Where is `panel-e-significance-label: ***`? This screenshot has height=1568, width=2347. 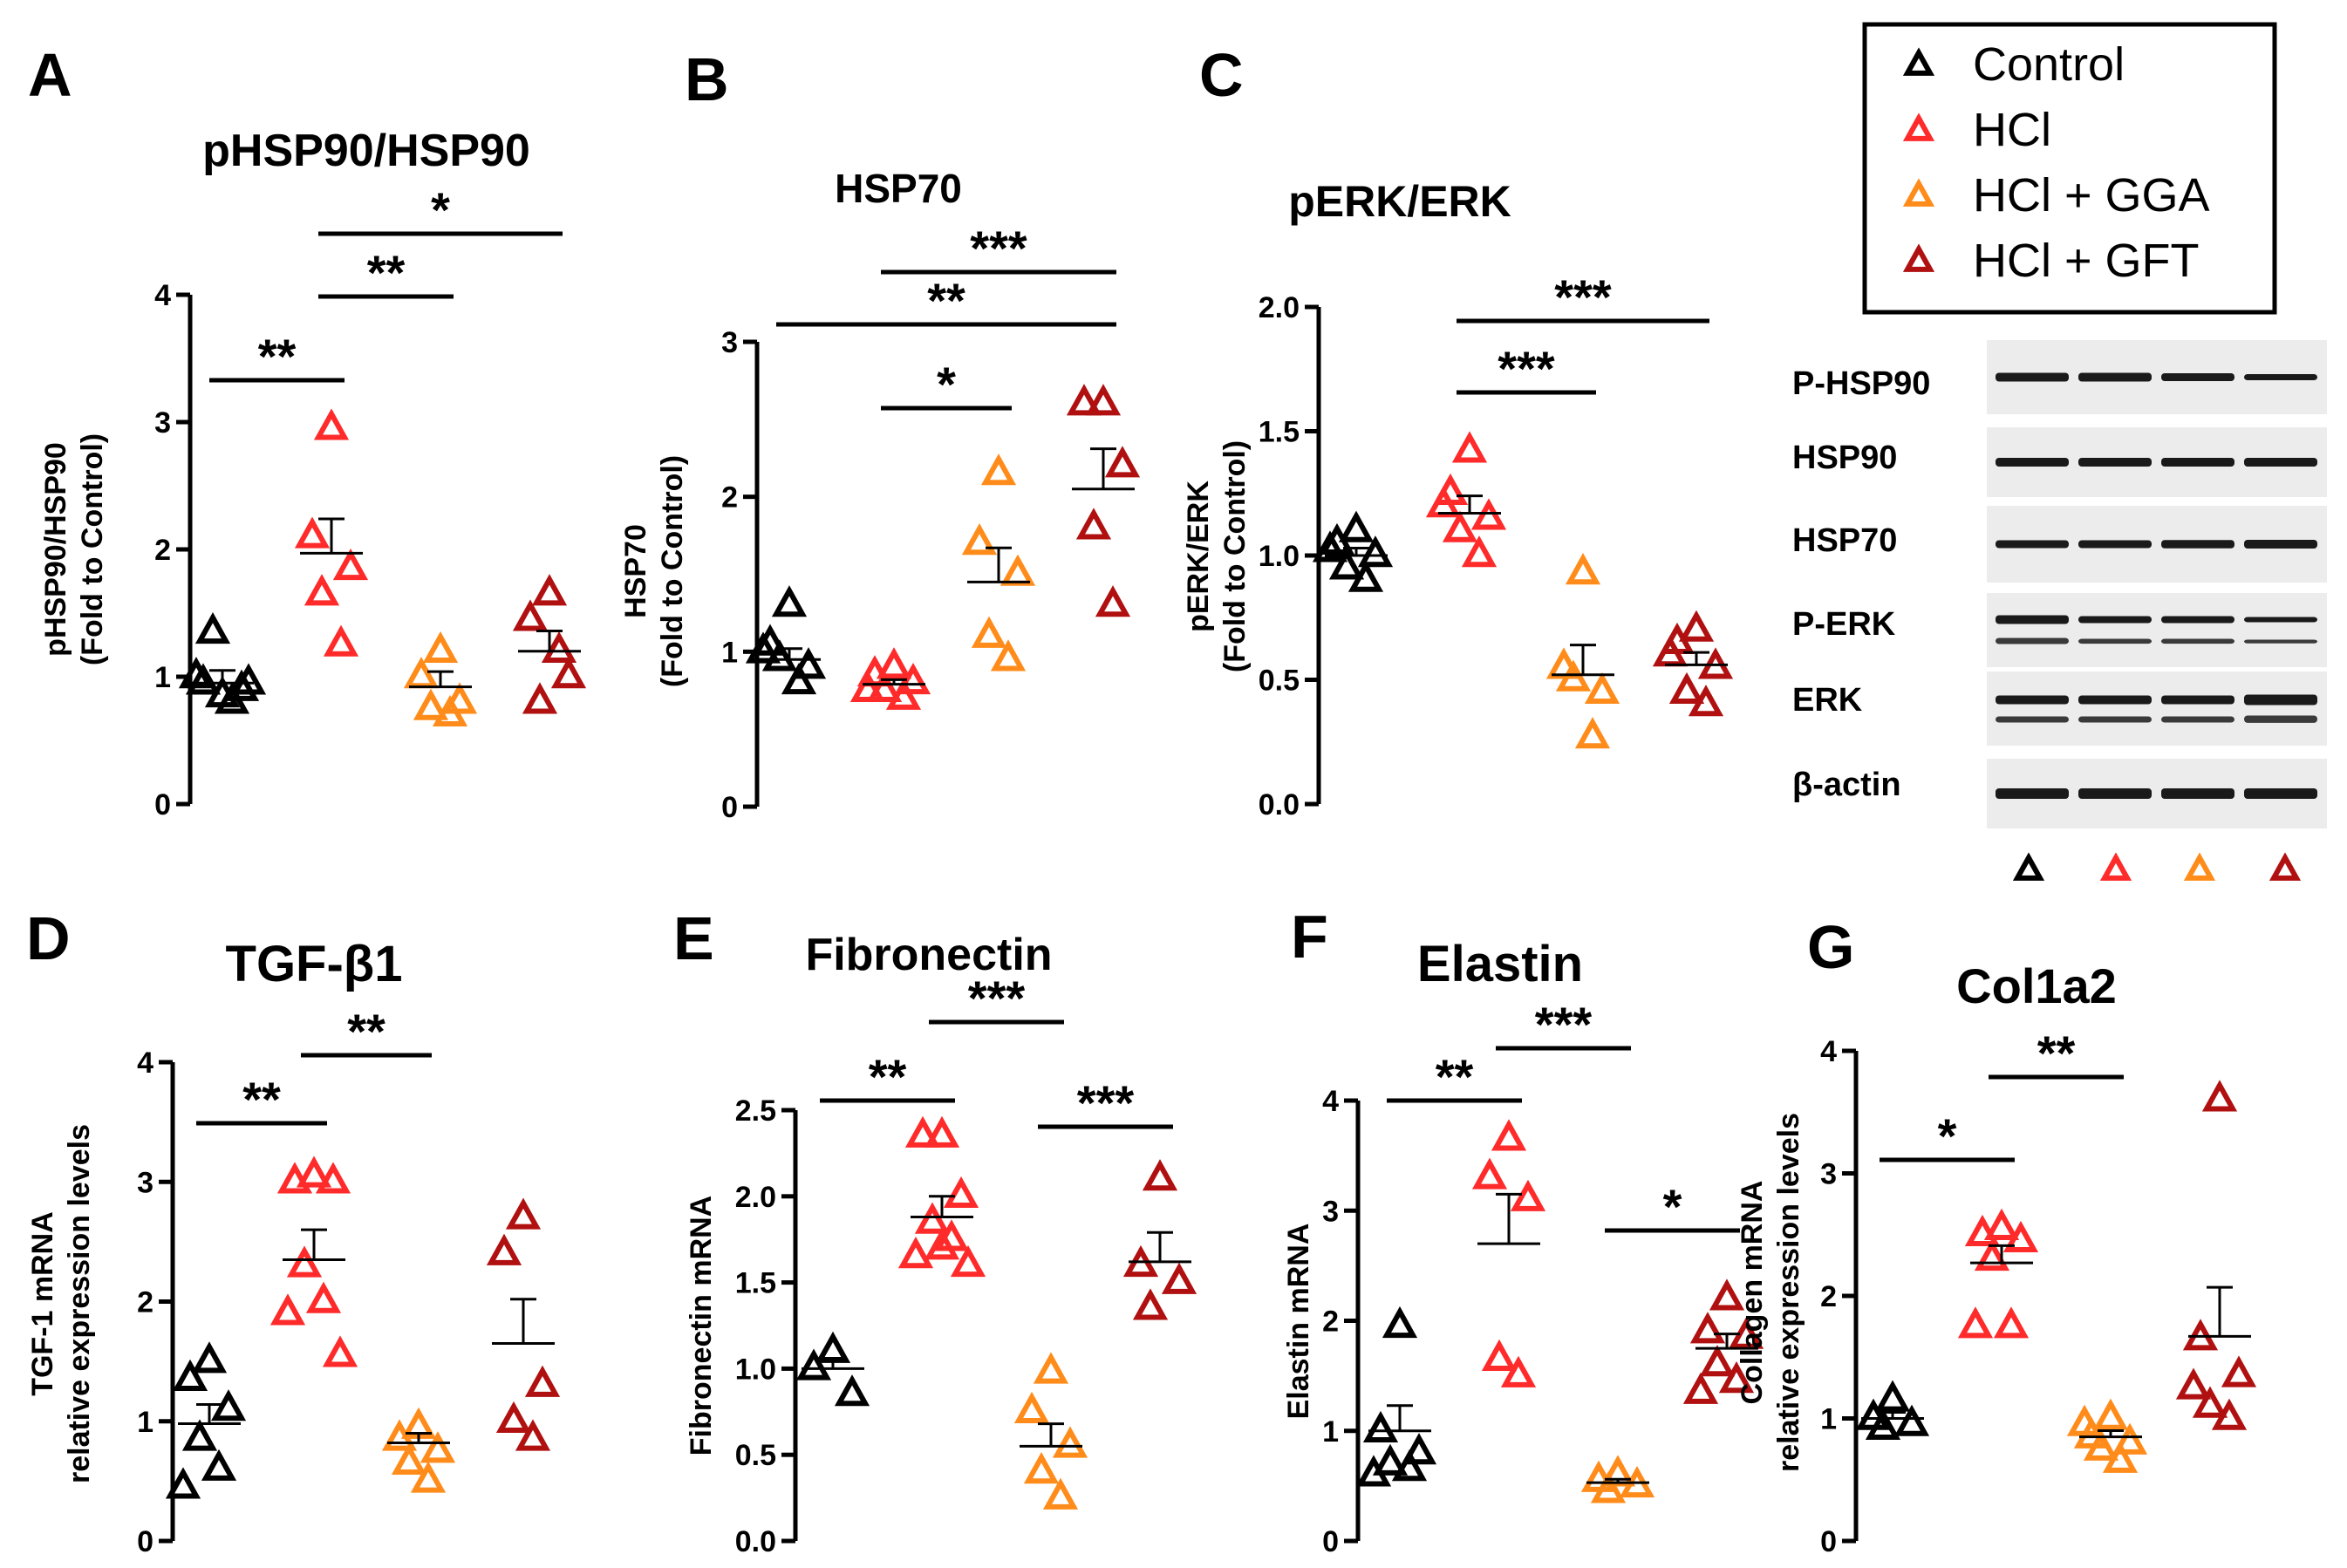
panel-e-significance-label: *** is located at coordinates (997, 998).